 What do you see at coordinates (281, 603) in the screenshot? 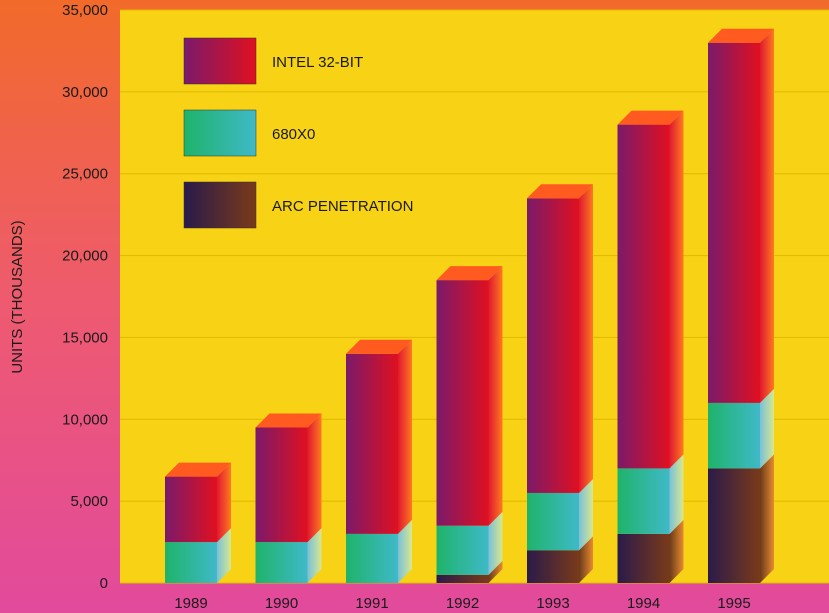
I see `x-tick-label: 1990` at bounding box center [281, 603].